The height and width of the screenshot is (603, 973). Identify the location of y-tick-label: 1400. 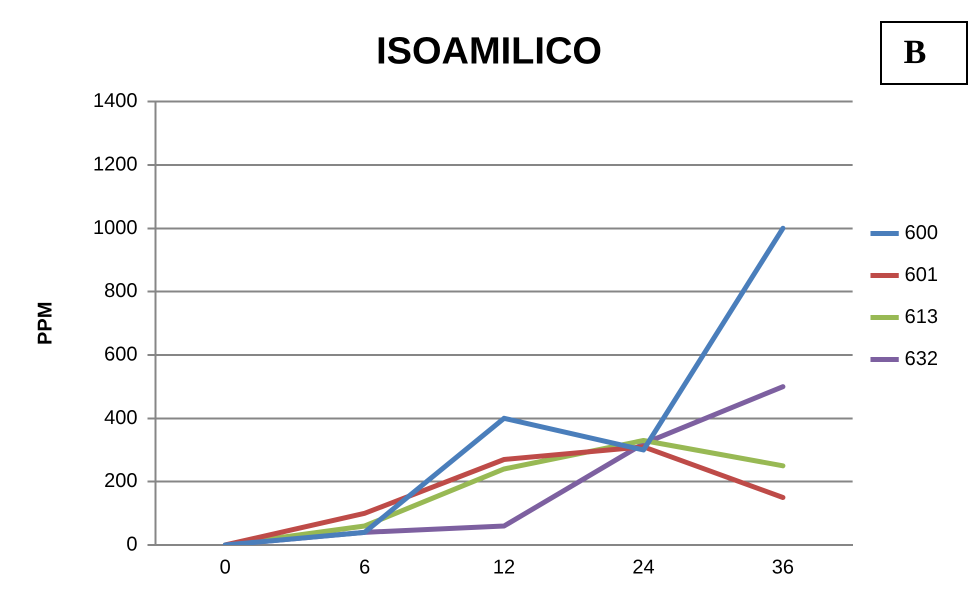
(115, 101).